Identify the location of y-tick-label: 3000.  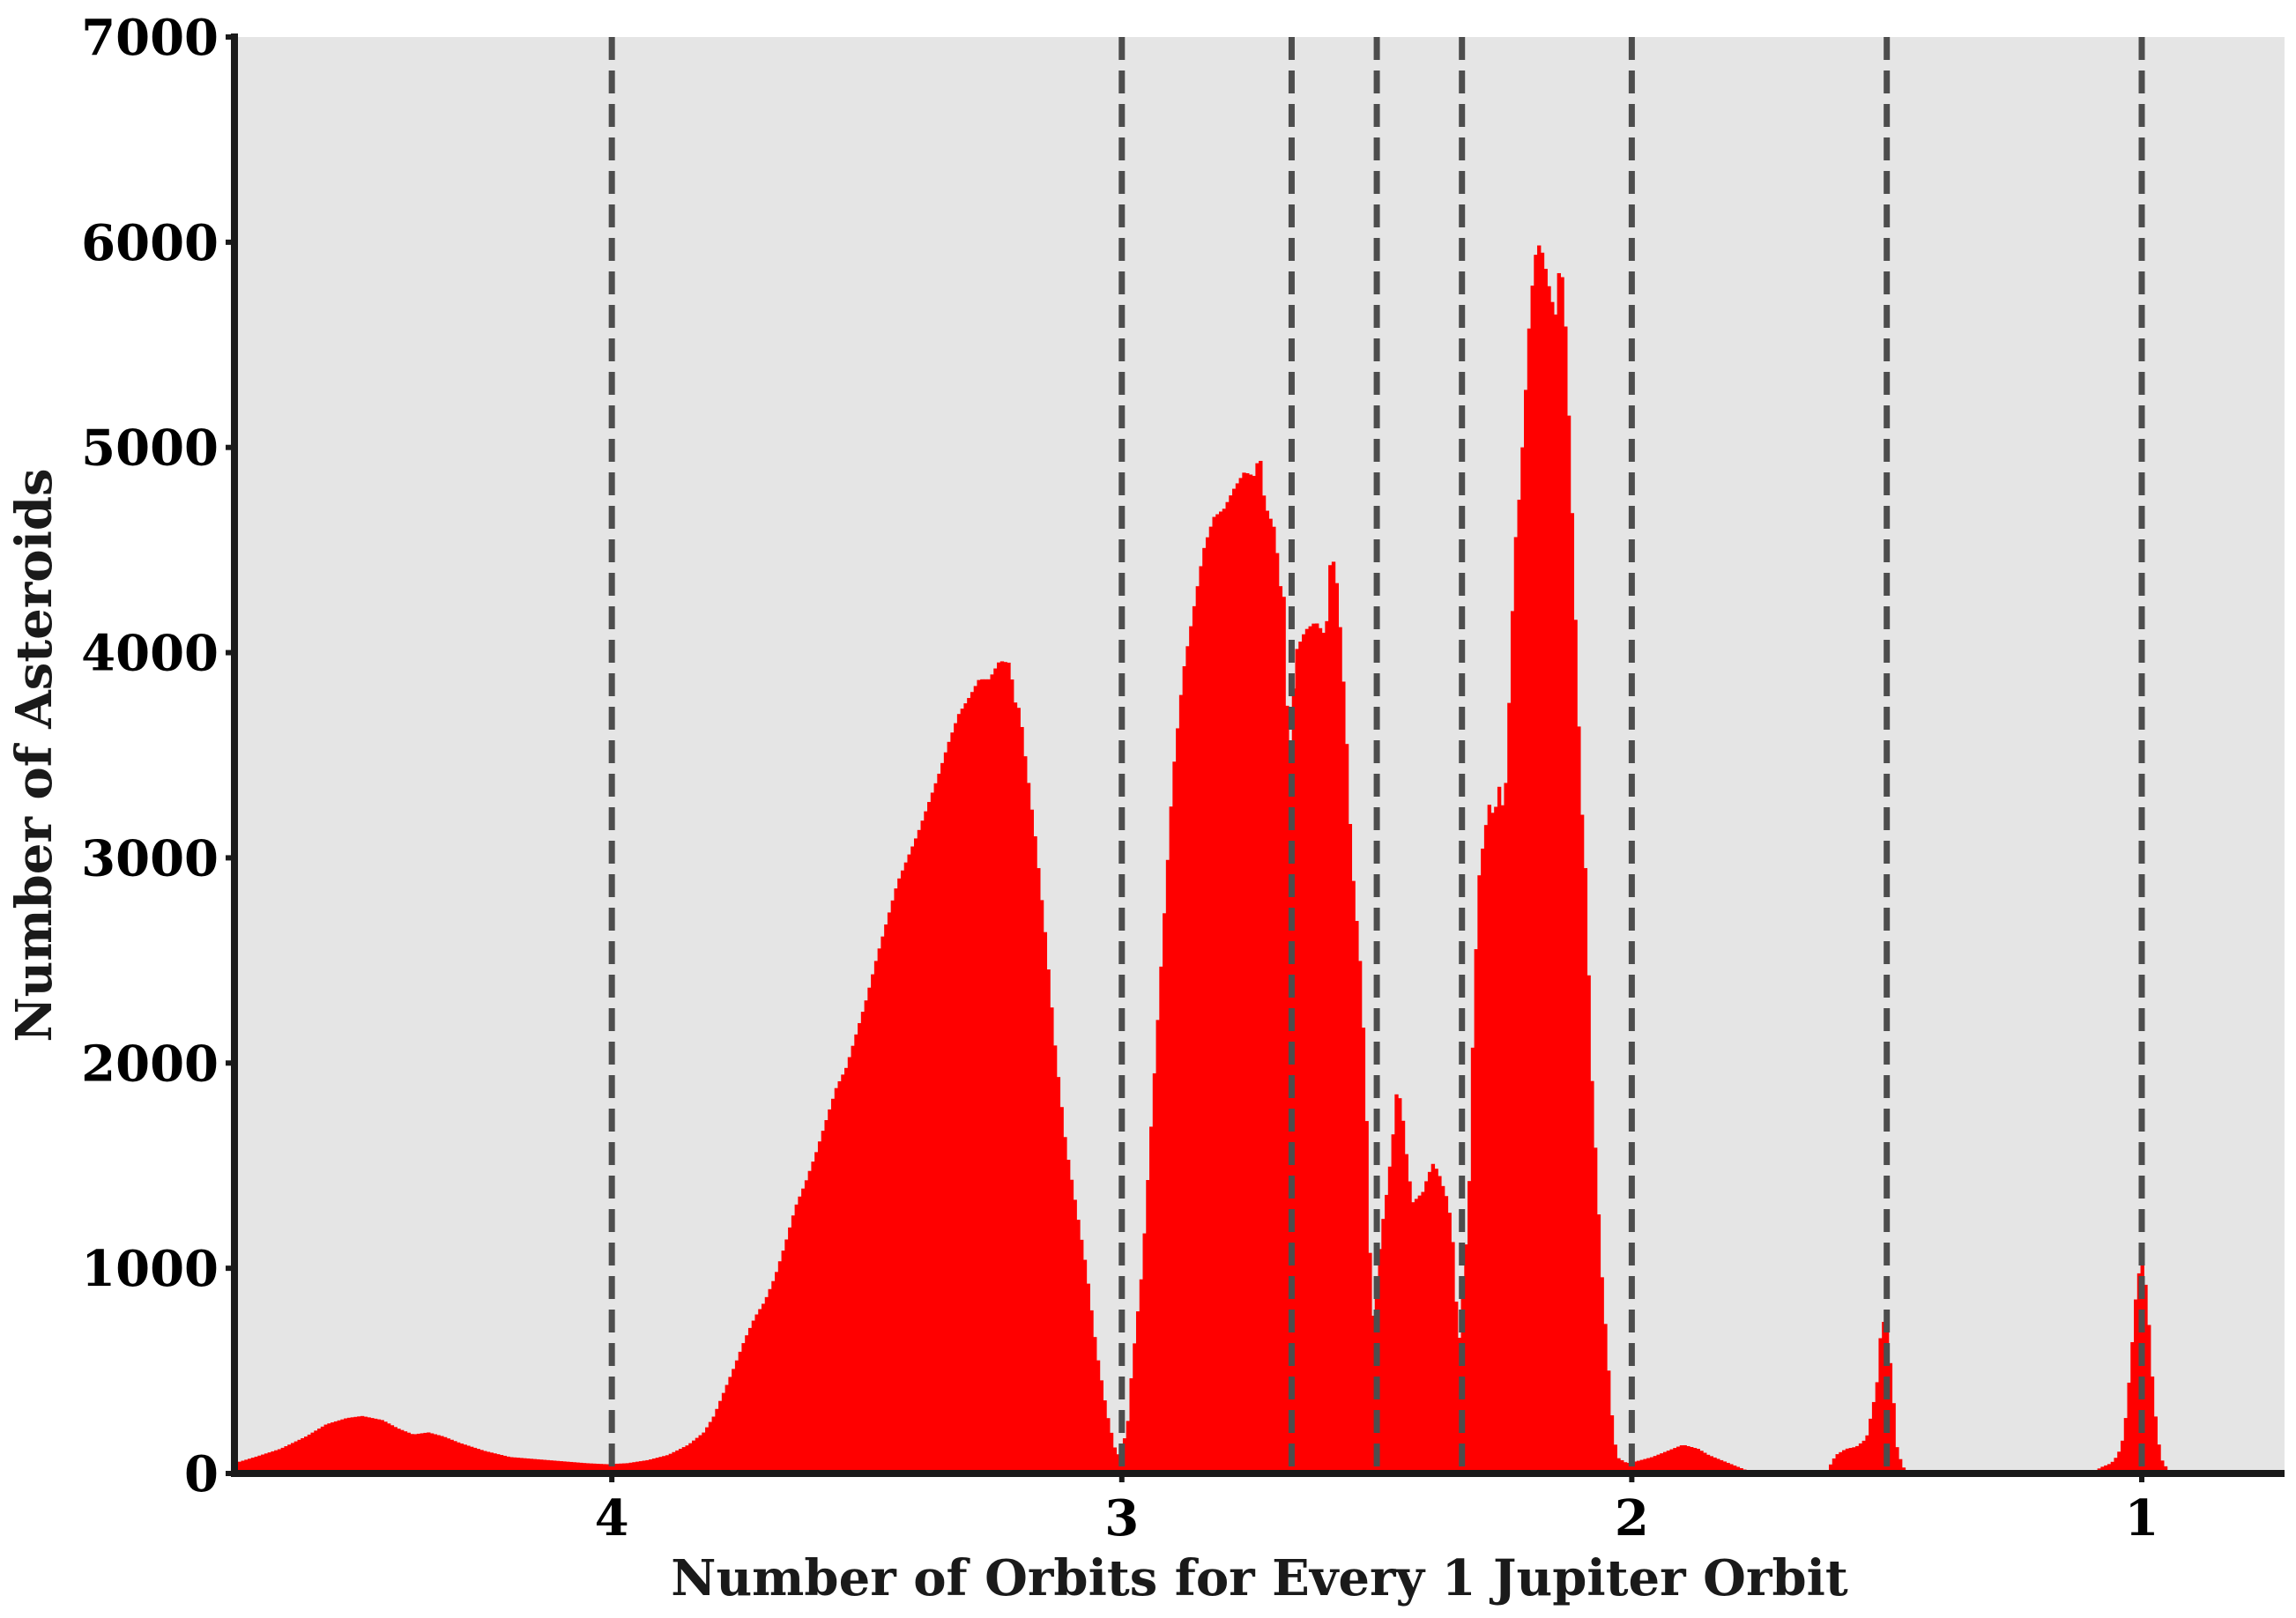
(150, 858).